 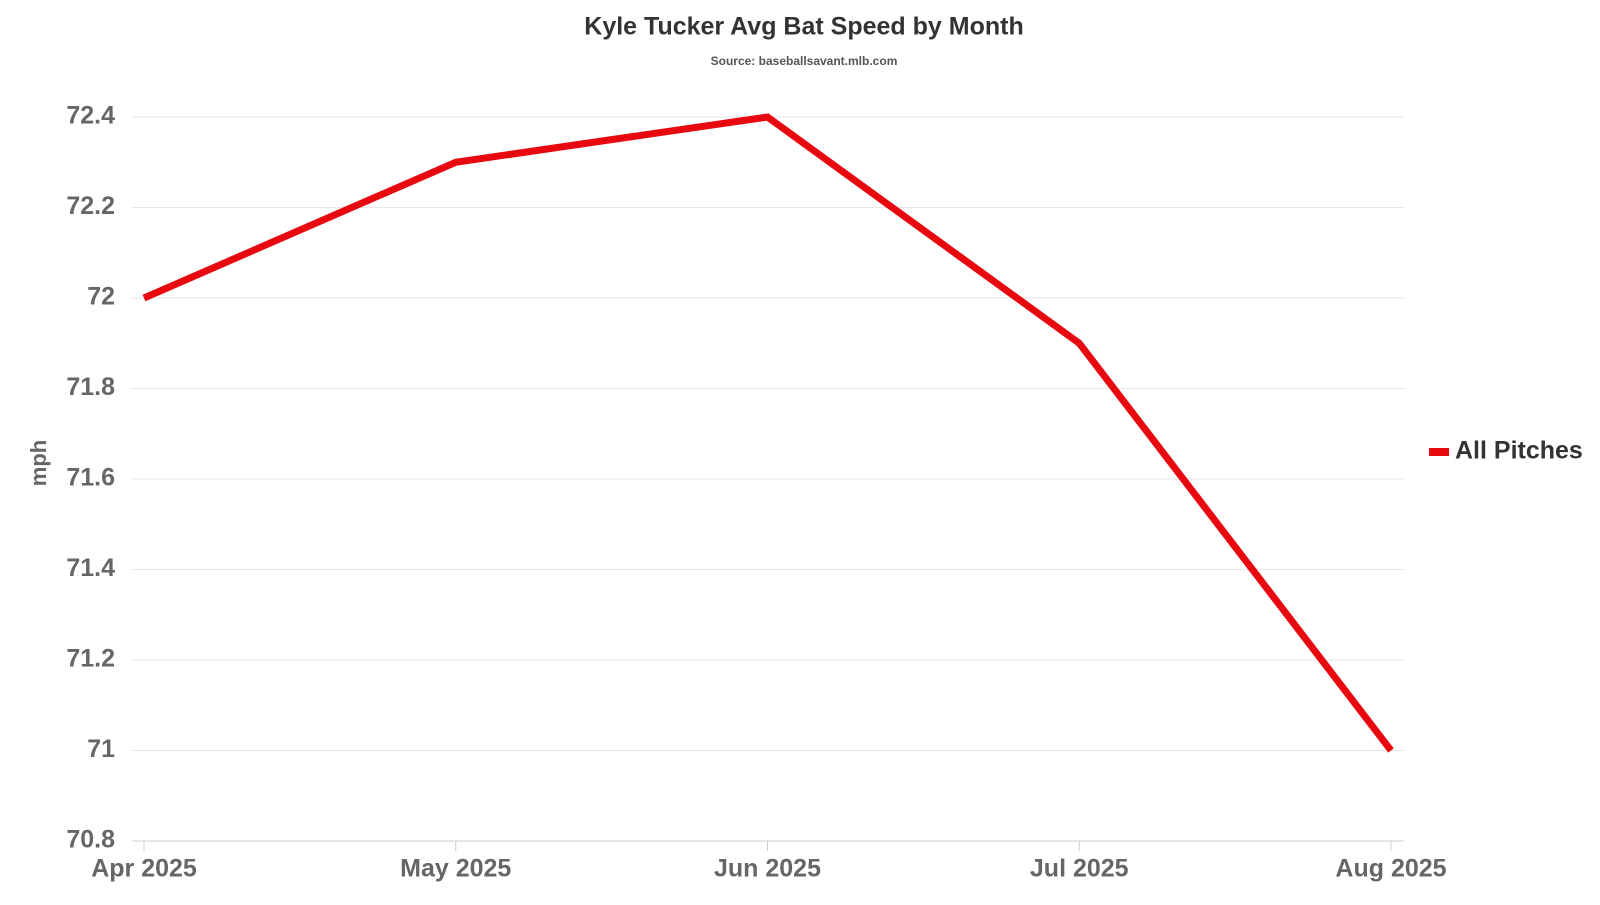 What do you see at coordinates (1439, 452) in the screenshot?
I see `legend-swatch` at bounding box center [1439, 452].